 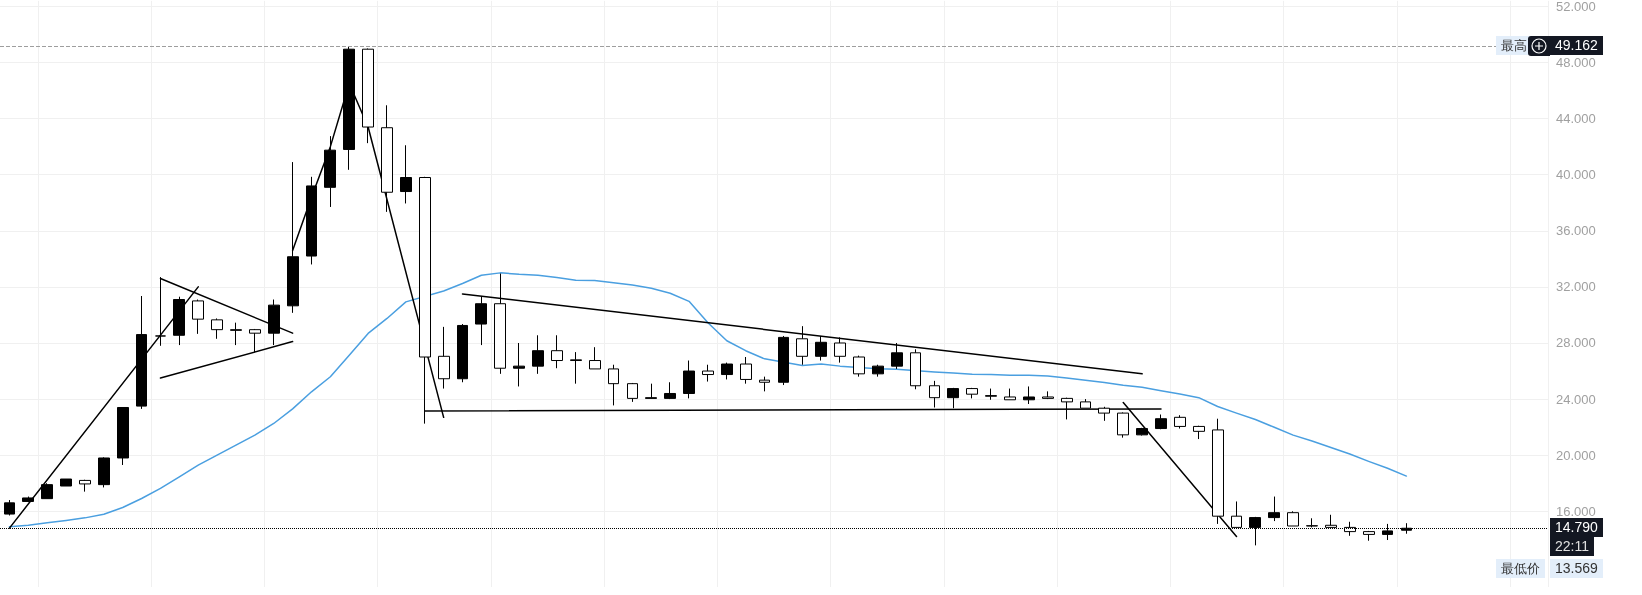 I want to click on text: 22:11, so click(x=1572, y=547).